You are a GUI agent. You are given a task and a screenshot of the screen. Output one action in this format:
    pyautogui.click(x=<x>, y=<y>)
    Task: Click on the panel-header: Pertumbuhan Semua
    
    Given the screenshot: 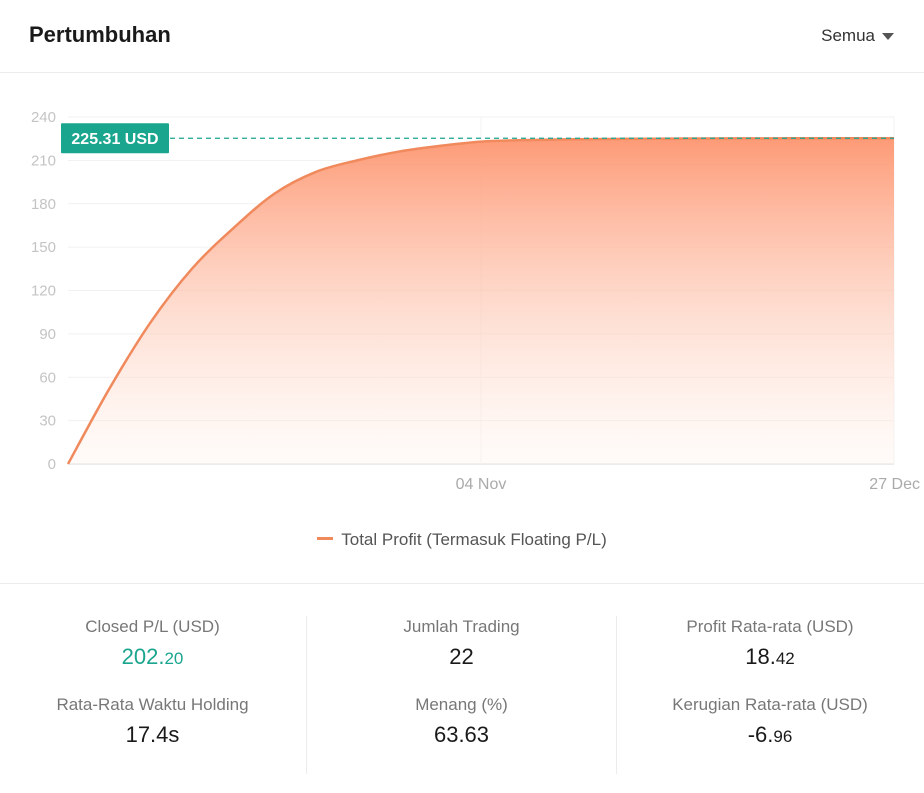 What is the action you would take?
    pyautogui.click(x=462, y=36)
    